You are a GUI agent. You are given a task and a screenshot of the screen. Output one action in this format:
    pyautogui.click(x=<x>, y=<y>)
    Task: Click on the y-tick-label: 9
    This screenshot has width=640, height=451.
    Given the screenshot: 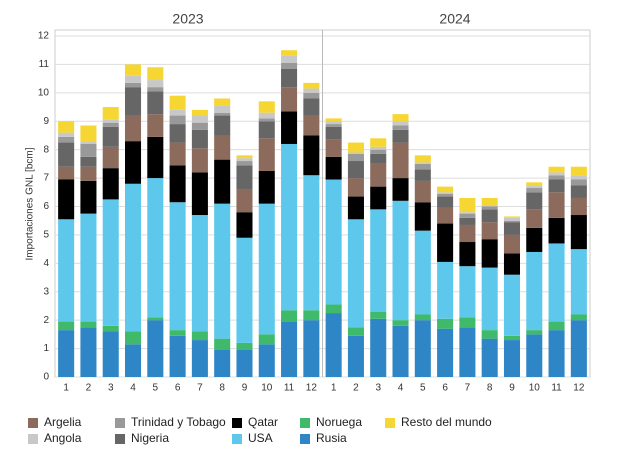 What is the action you would take?
    pyautogui.click(x=46, y=121)
    